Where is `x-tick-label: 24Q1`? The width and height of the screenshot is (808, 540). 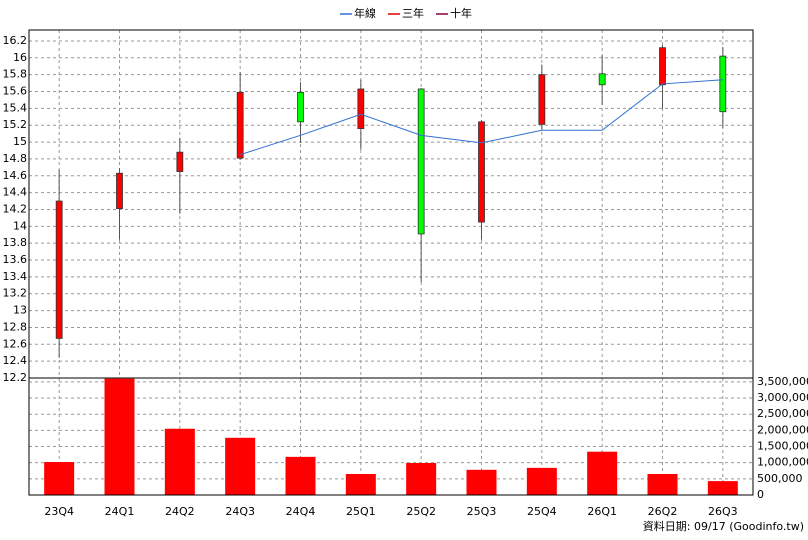
x-tick-label: 24Q1 is located at coordinates (120, 511).